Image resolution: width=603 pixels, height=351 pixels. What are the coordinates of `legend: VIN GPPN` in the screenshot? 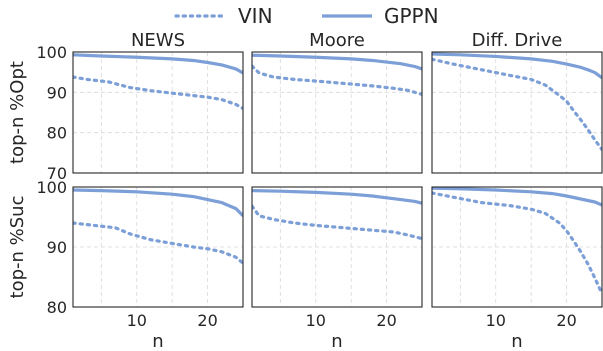 It's located at (306, 16).